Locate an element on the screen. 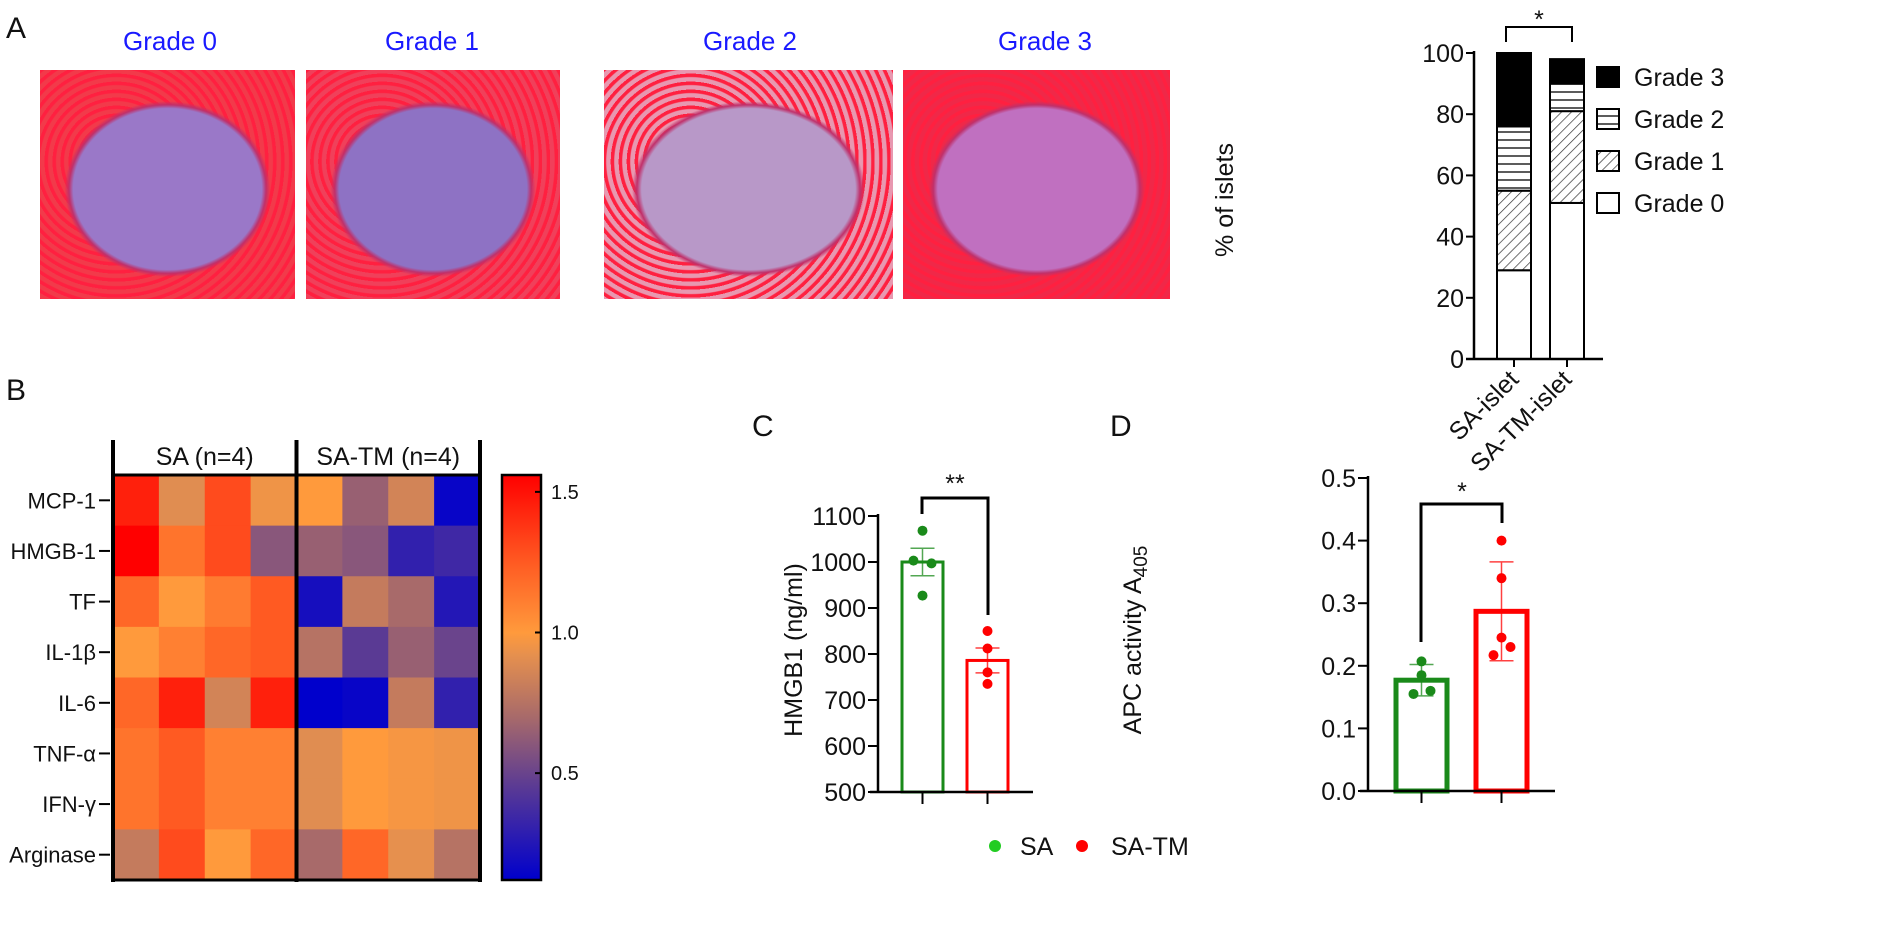 This screenshot has height=930, width=1901. y-tick-label: 60 is located at coordinates (1450, 176).